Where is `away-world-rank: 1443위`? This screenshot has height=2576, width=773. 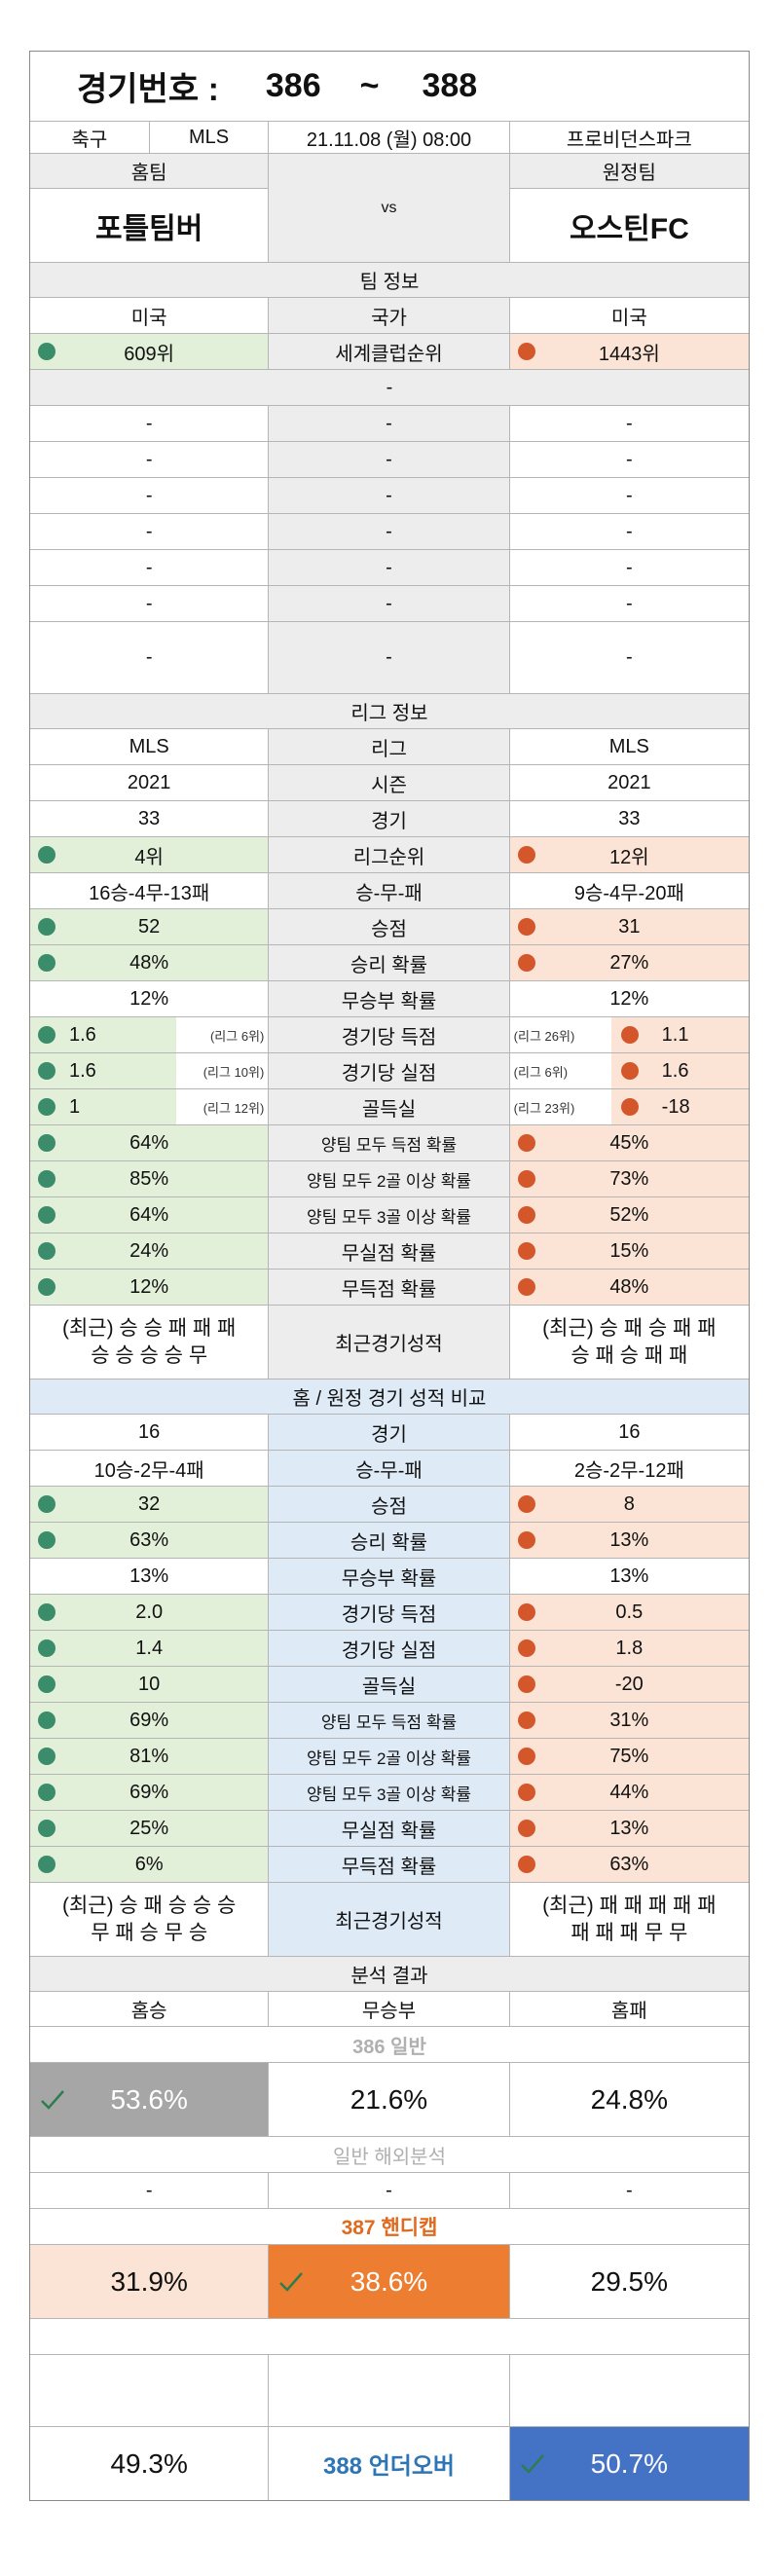 away-world-rank: 1443위 is located at coordinates (629, 351).